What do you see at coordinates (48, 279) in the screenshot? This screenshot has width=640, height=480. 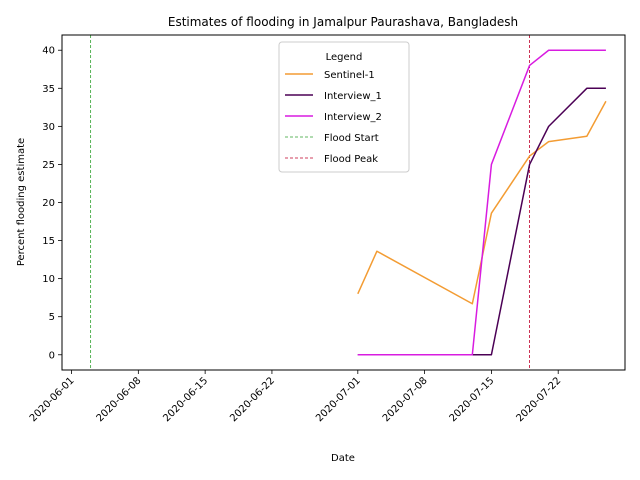 I see `y-tick-label: 10` at bounding box center [48, 279].